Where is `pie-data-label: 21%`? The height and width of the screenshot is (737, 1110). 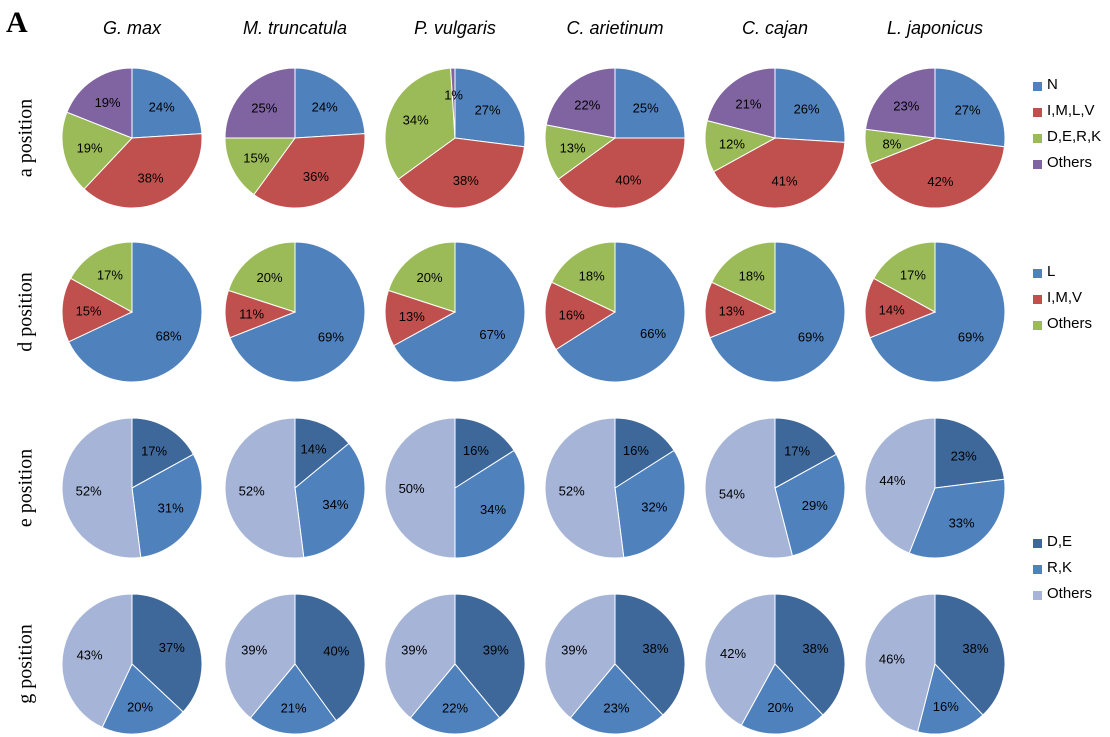 pie-data-label: 21% is located at coordinates (294, 707).